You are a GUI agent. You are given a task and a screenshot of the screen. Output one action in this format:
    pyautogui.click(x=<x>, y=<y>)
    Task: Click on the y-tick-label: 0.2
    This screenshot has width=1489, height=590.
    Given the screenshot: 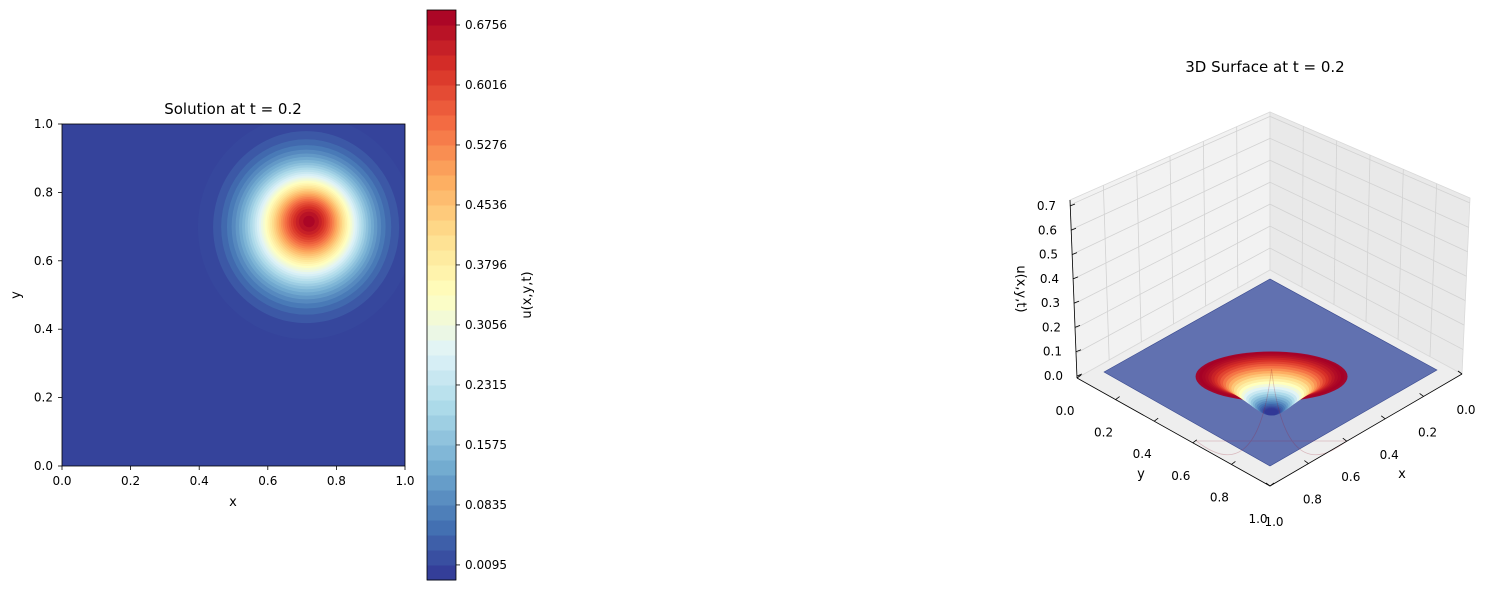 What is the action you would take?
    pyautogui.click(x=1103, y=433)
    